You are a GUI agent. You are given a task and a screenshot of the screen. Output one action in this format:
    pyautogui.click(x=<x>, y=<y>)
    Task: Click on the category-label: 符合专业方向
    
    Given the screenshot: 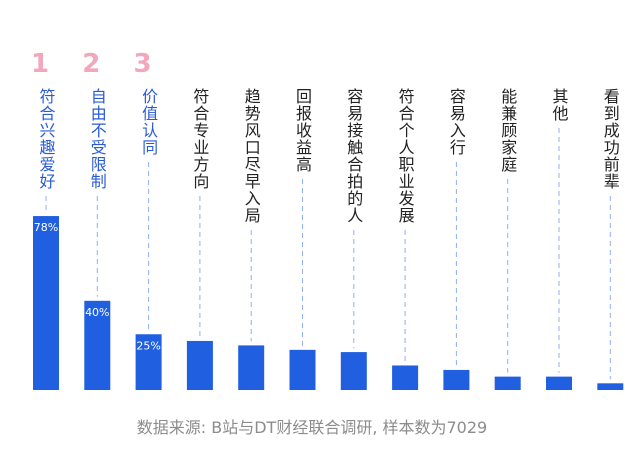 What is the action you would take?
    pyautogui.click(x=199, y=139)
    